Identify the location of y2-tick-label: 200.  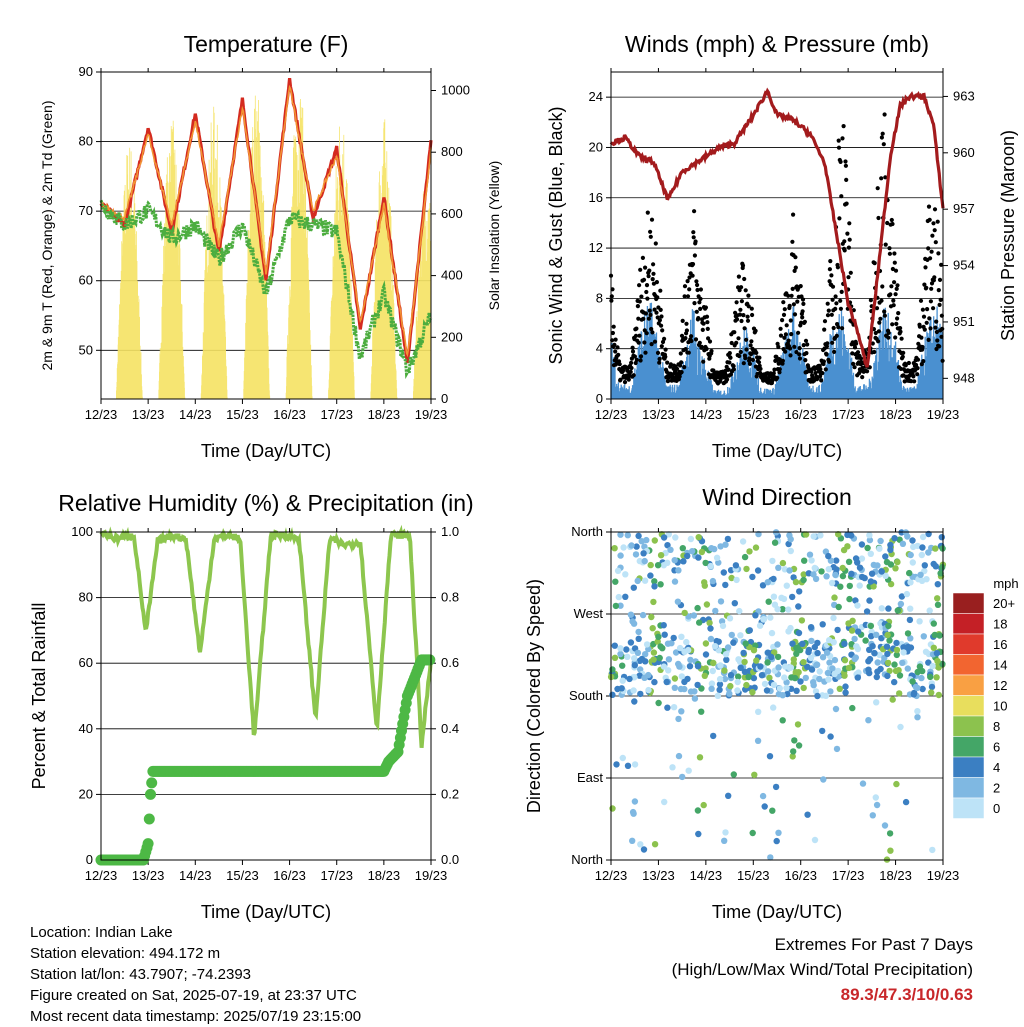
(452, 336).